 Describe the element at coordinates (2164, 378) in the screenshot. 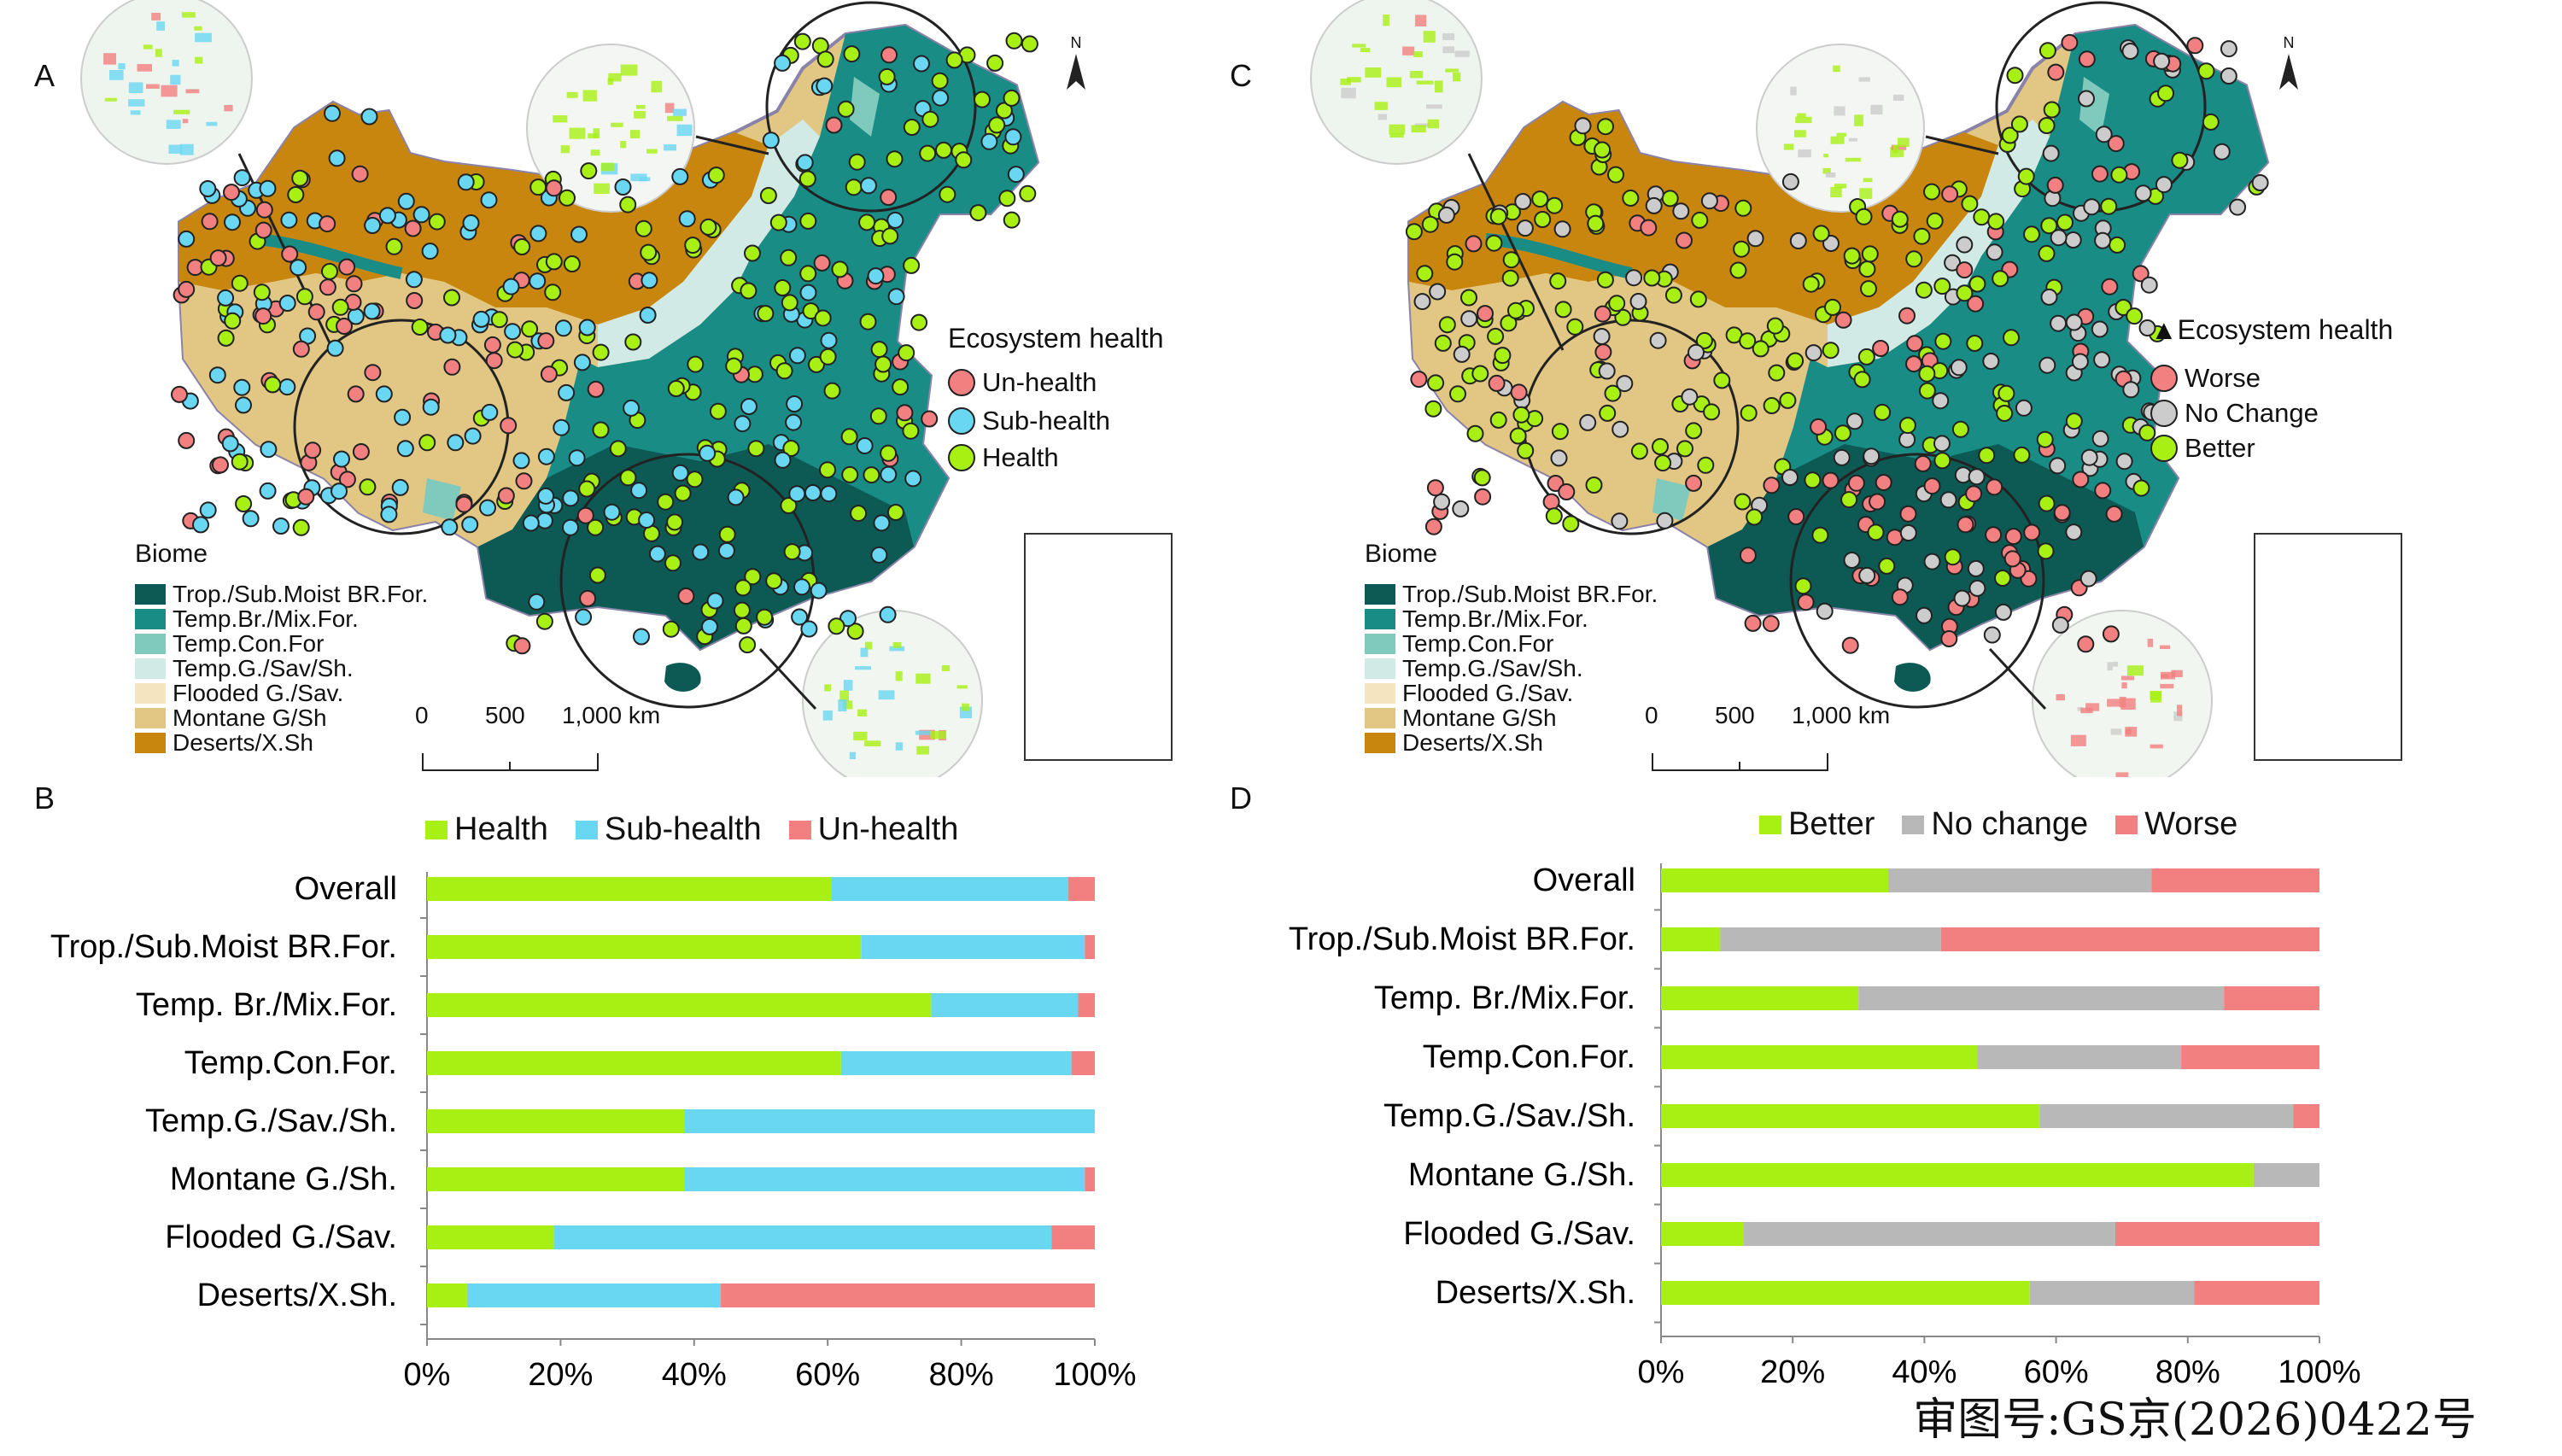

I see `legend-dot` at that location.